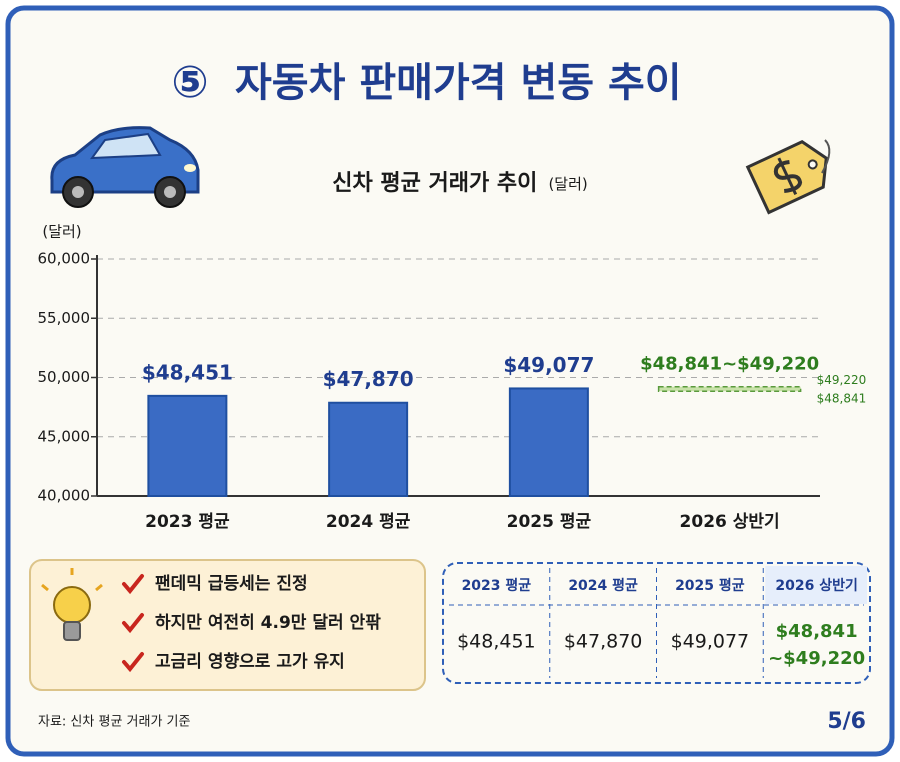 The width and height of the screenshot is (900, 762). I want to click on y-tick-label: 60,000, so click(64, 259).